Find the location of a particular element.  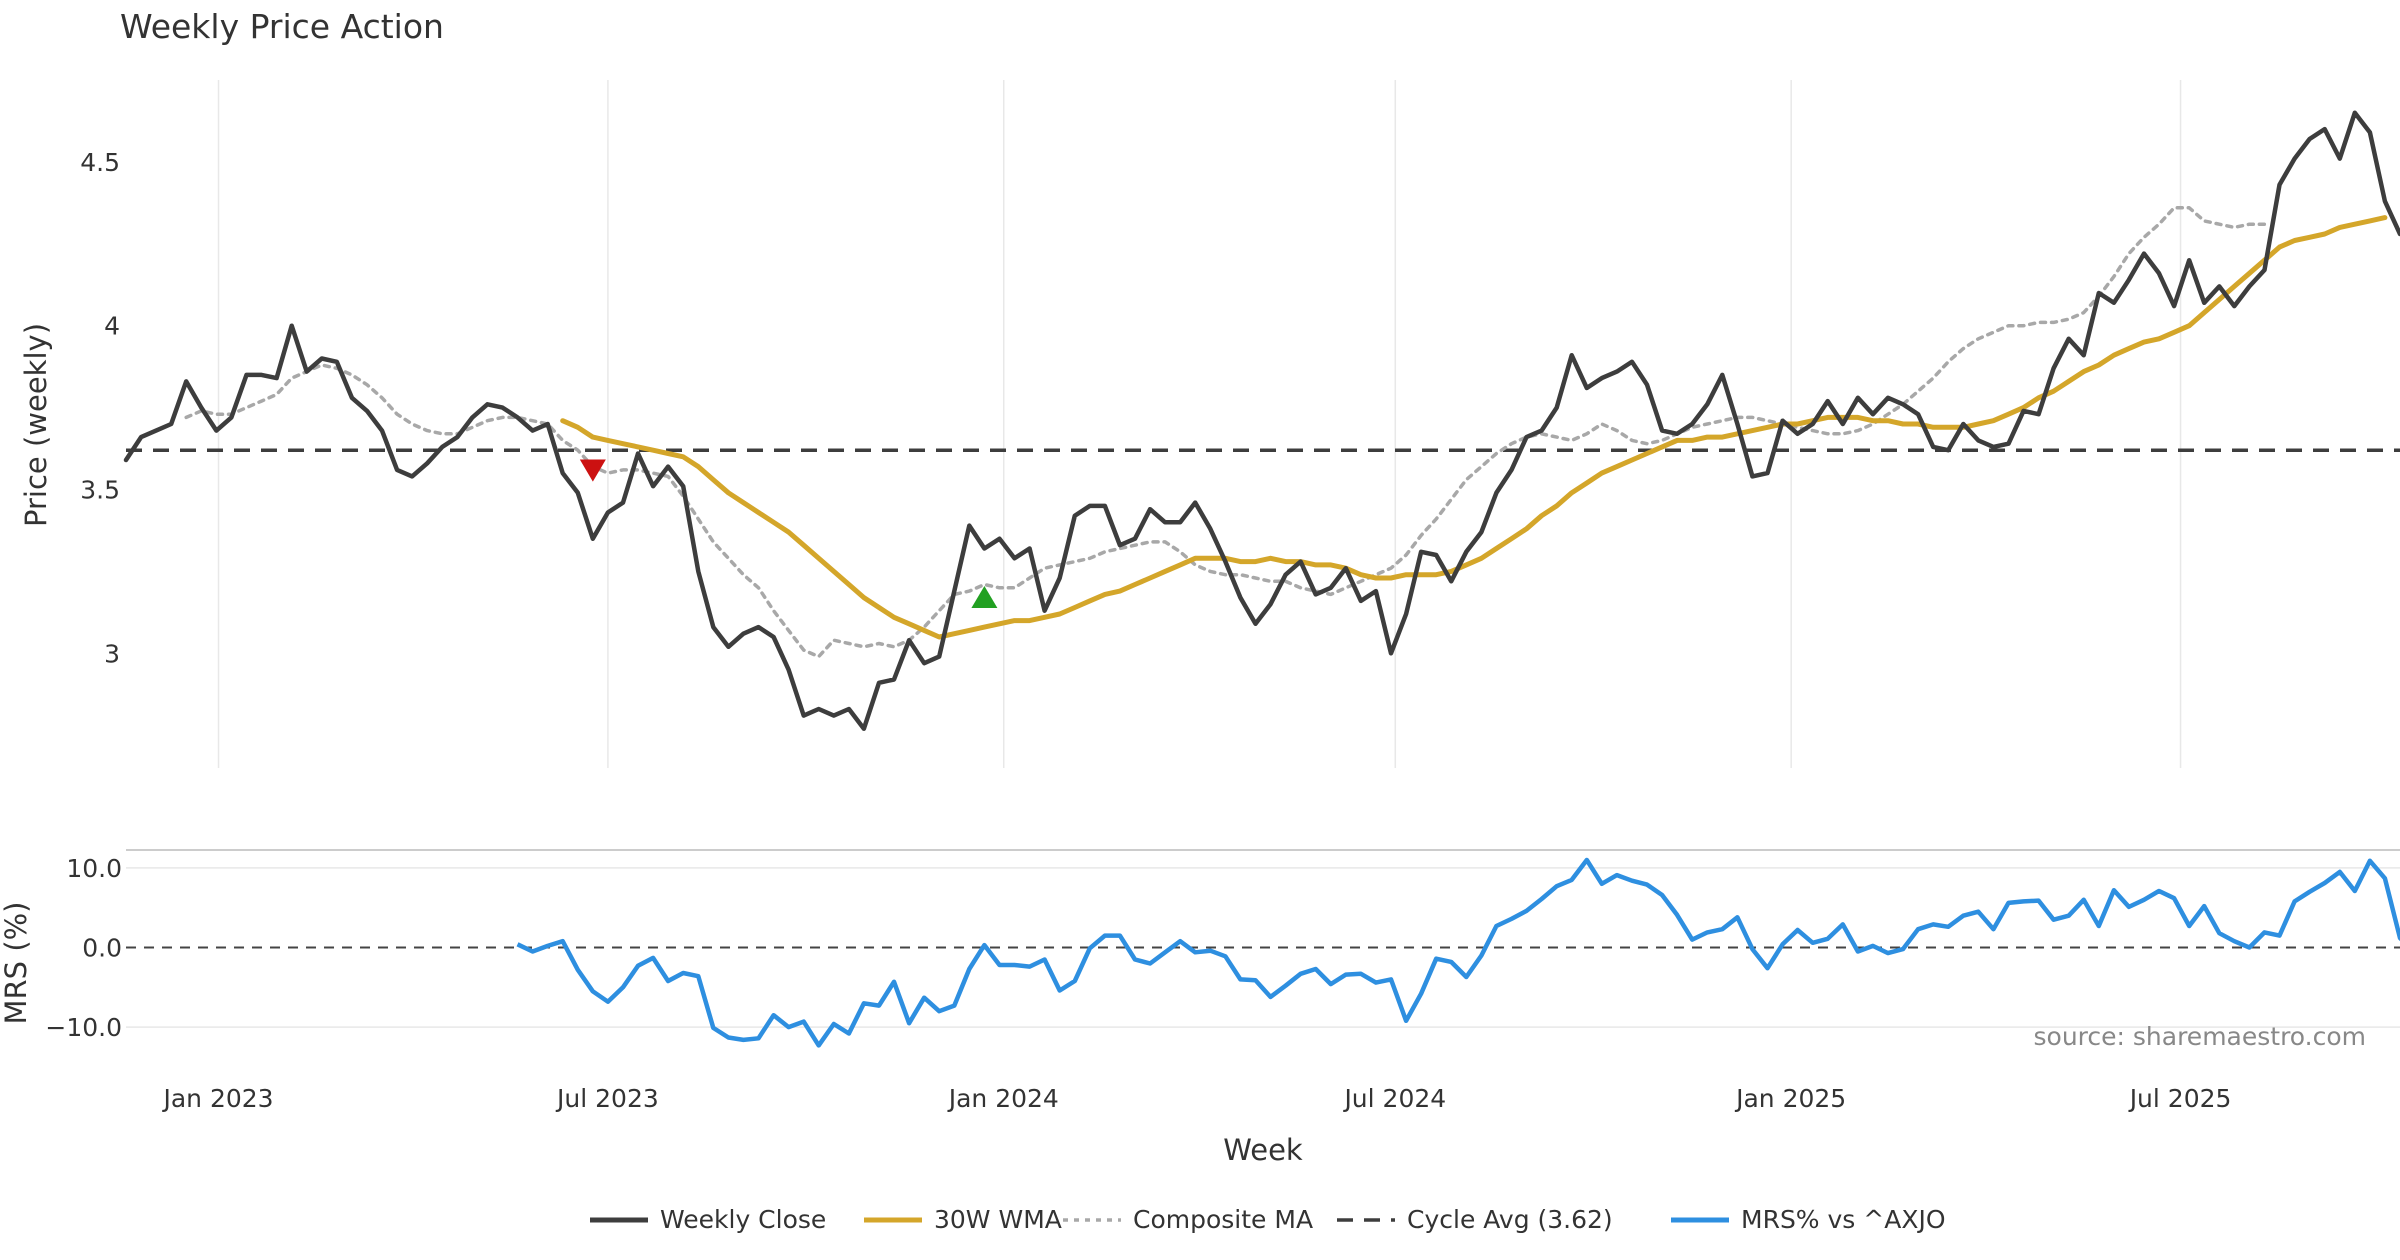

x-axis-label: Week is located at coordinates (1263, 1150).